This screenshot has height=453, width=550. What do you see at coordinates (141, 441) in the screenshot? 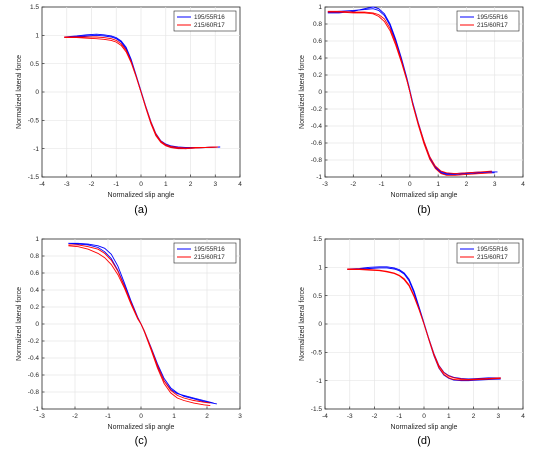
I see `panel-label: (c)` at bounding box center [141, 441].